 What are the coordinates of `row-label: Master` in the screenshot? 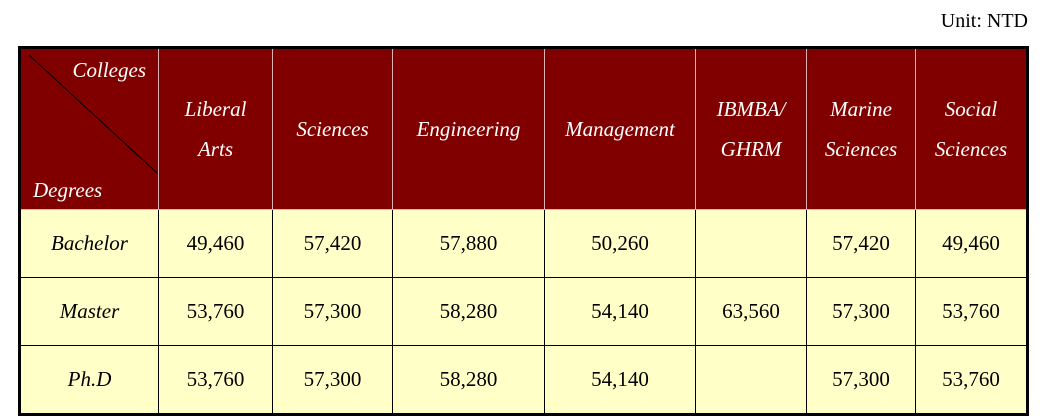 It's located at (89, 311).